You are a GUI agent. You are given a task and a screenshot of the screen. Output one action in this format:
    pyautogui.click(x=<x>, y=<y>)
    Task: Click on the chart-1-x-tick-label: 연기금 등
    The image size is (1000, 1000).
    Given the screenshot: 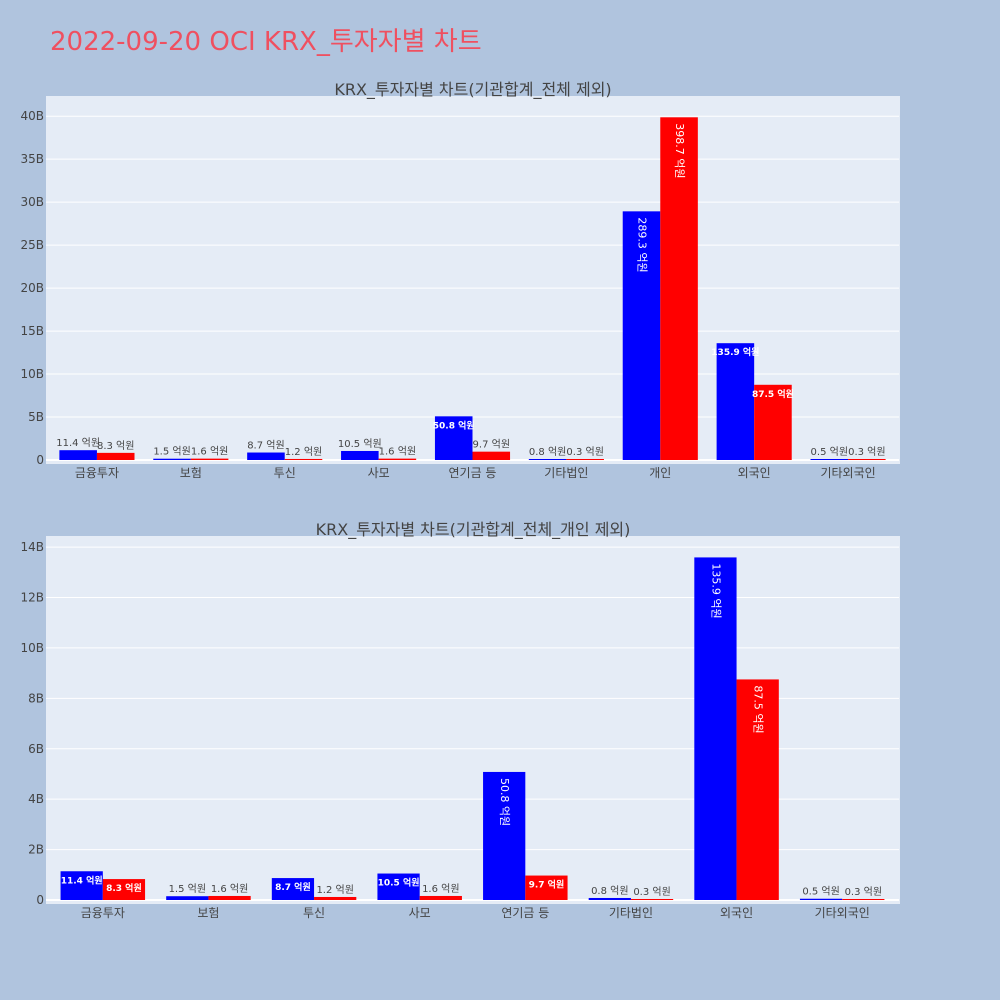 What is the action you would take?
    pyautogui.click(x=473, y=473)
    